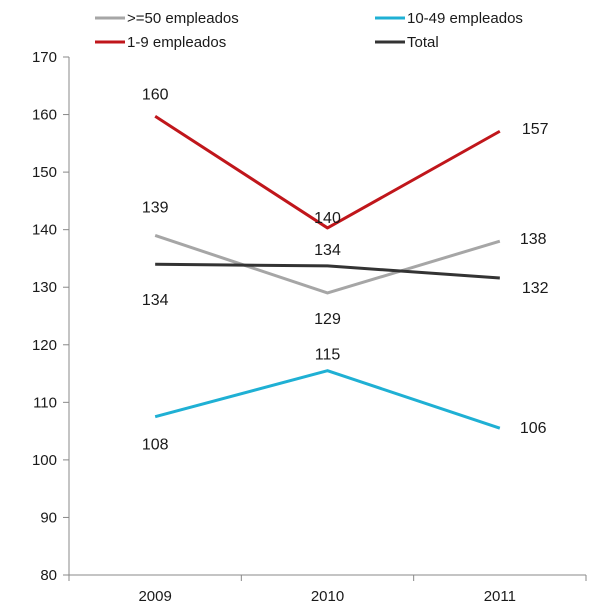 The width and height of the screenshot is (612, 607). What do you see at coordinates (533, 239) in the screenshot?
I see `data-label: 138` at bounding box center [533, 239].